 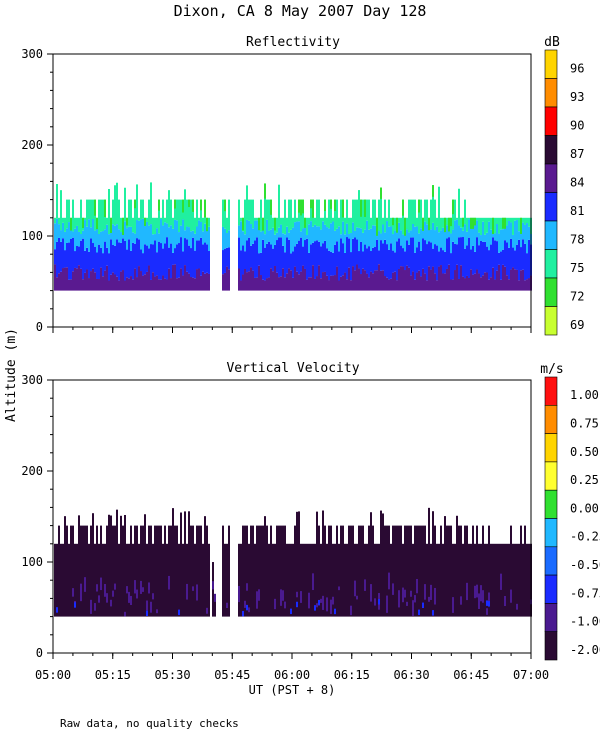 I want to click on x-tick-label: 07:00, so click(x=531, y=675).